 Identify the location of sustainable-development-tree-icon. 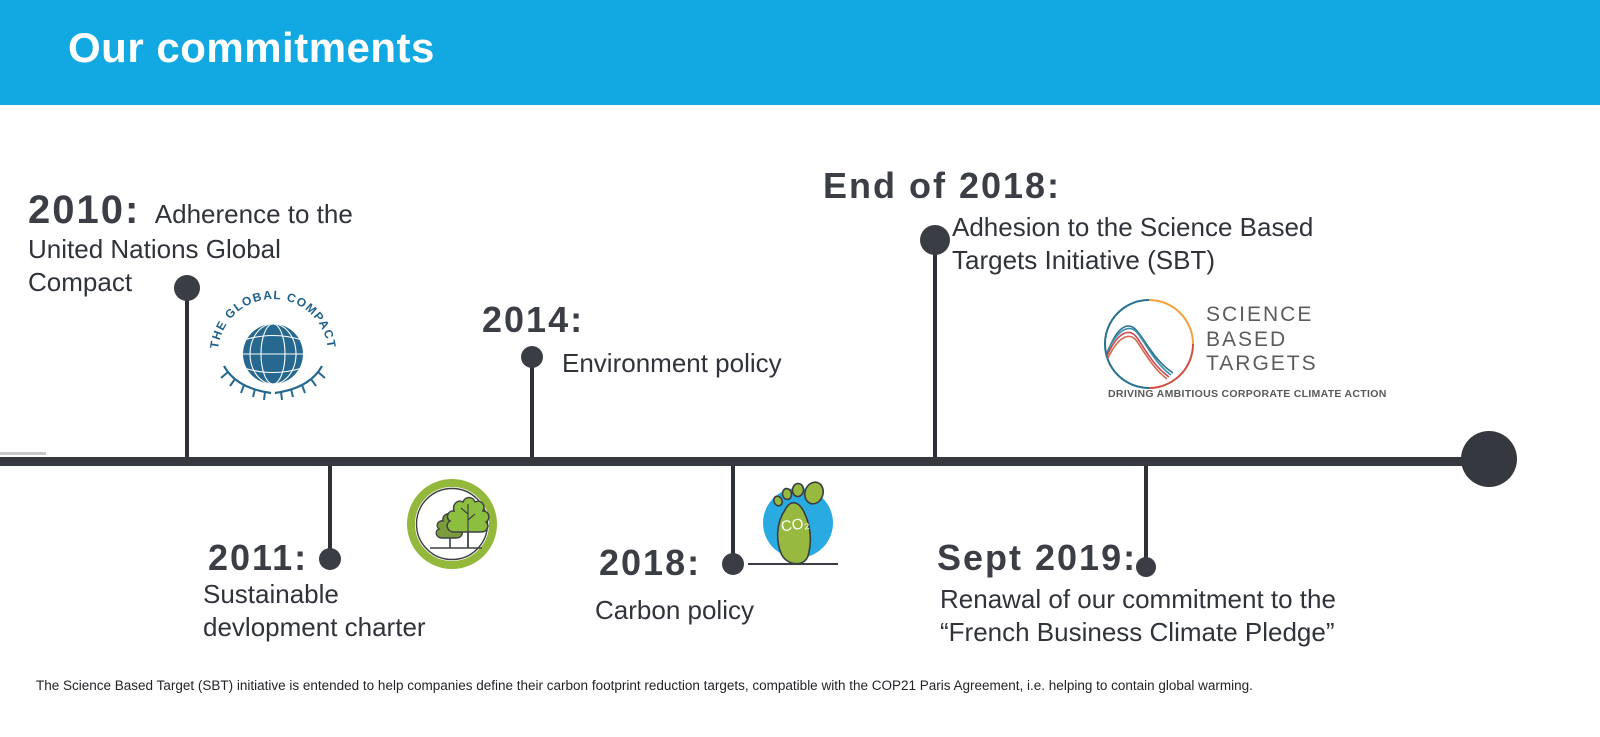
(452, 524).